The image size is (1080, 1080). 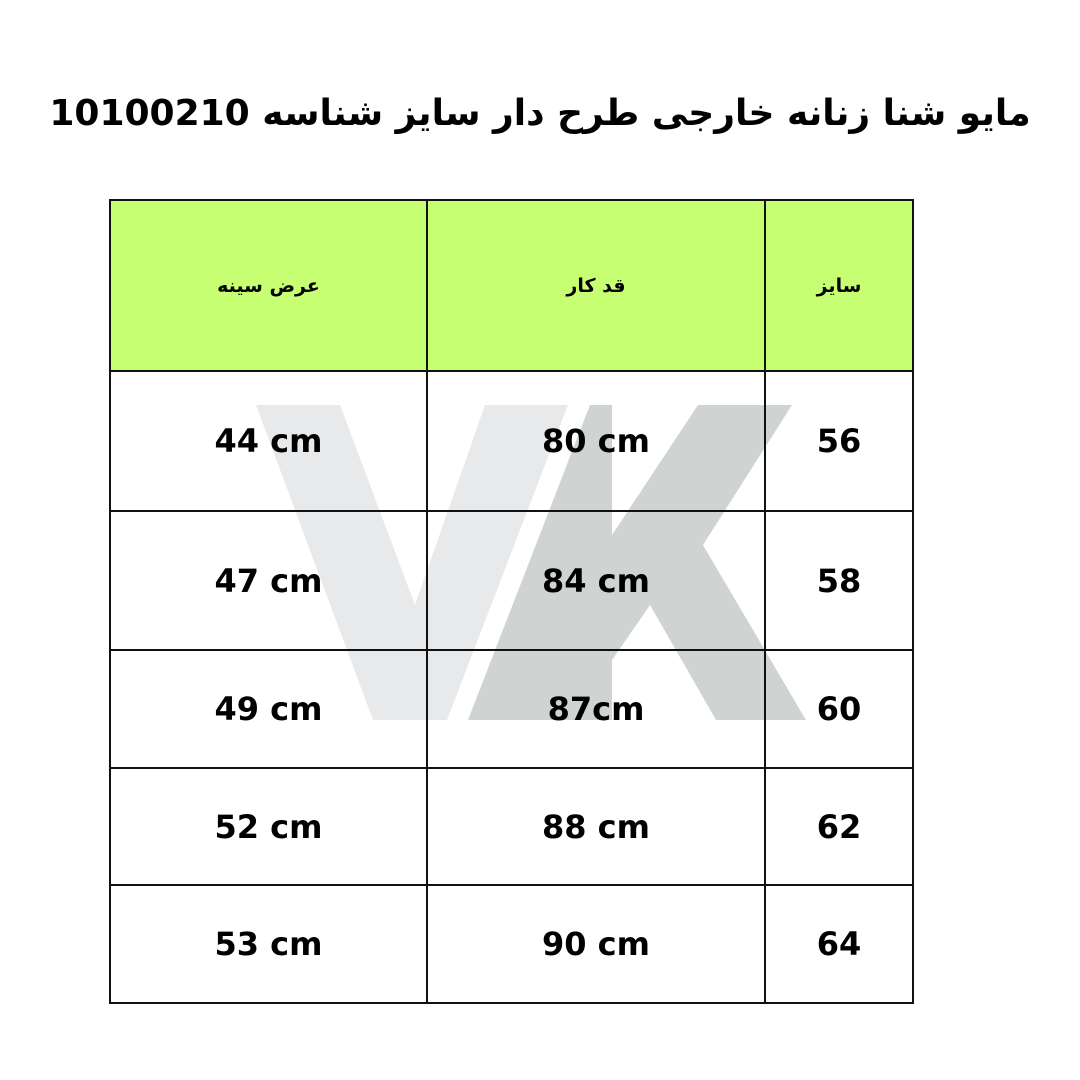 What do you see at coordinates (268, 580) in the screenshot?
I see `chest-width-cell: 47 cm` at bounding box center [268, 580].